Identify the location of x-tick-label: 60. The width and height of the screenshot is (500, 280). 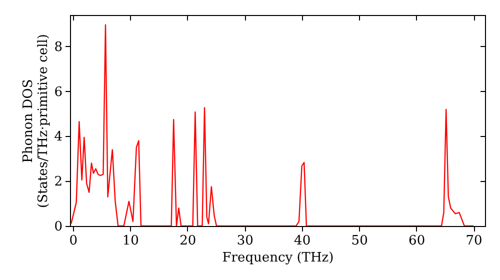
(417, 241).